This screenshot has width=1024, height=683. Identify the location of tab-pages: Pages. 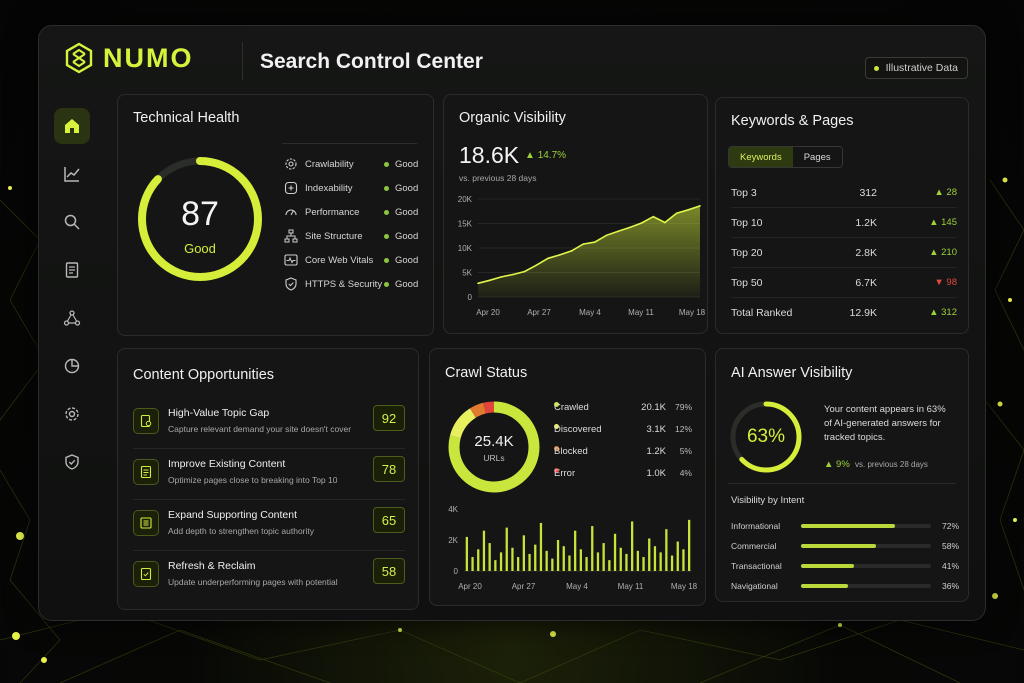
(817, 157).